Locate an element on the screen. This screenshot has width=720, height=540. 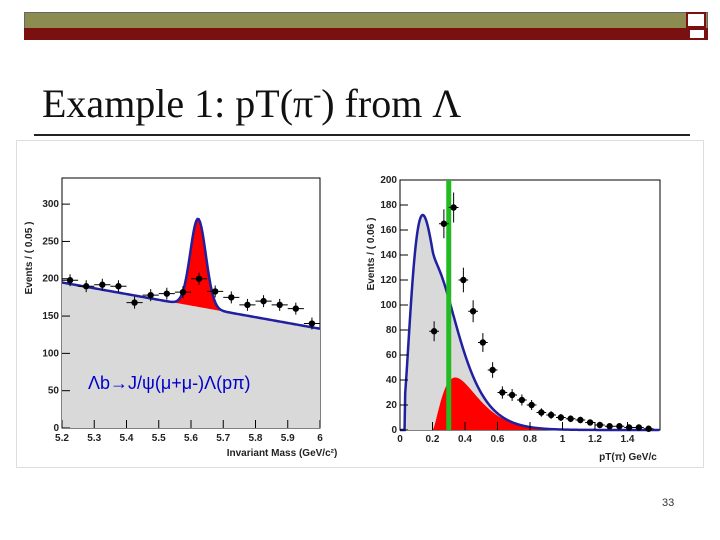
page-number: 33 is located at coordinates (668, 503).